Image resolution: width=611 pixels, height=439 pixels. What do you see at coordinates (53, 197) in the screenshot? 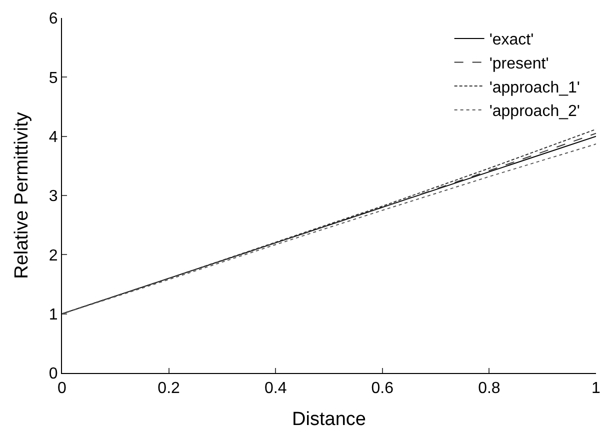
I see `y-tick-label: 3` at bounding box center [53, 197].